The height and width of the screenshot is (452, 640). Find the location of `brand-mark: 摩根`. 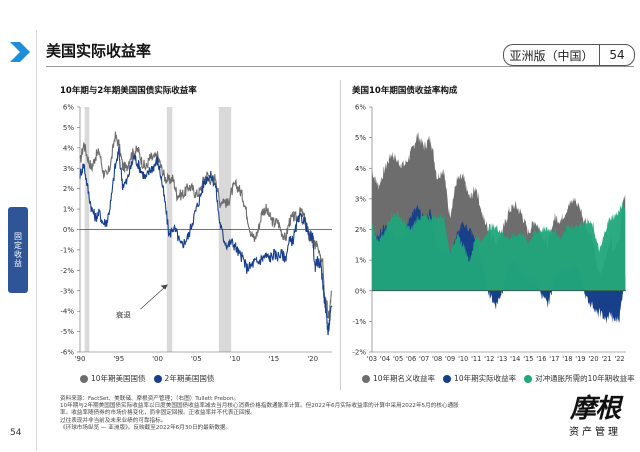

brand-mark: 摩根 is located at coordinates (595, 409).